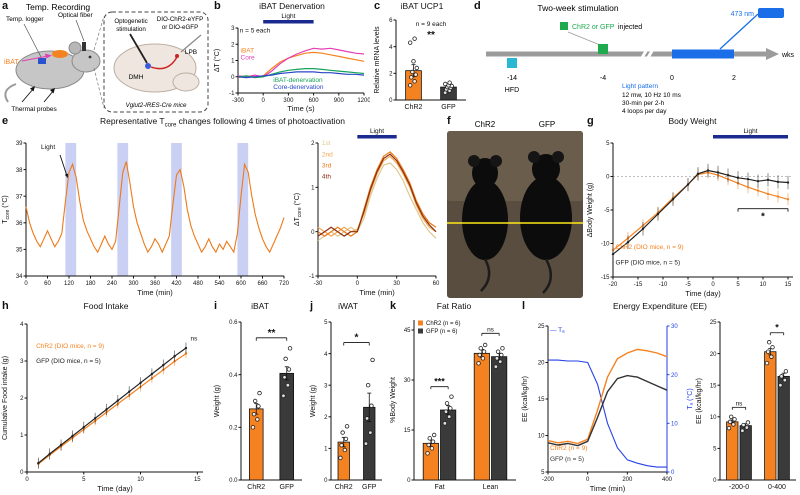 This screenshot has width=800, height=495. I want to click on svg-text: 38, so click(19, 171).